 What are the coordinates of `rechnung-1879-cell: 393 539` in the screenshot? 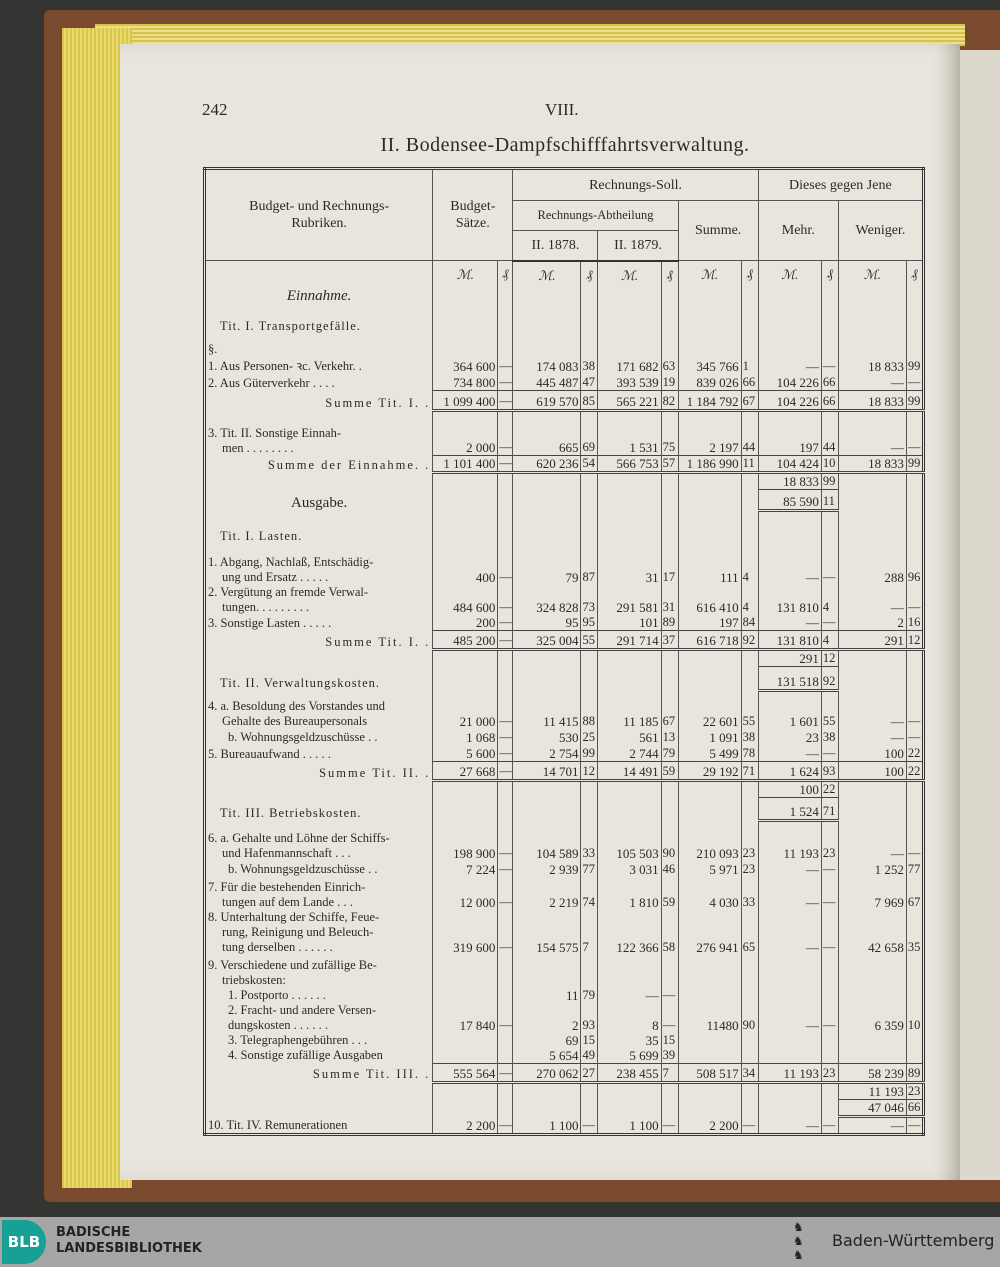 It's located at (629, 382).